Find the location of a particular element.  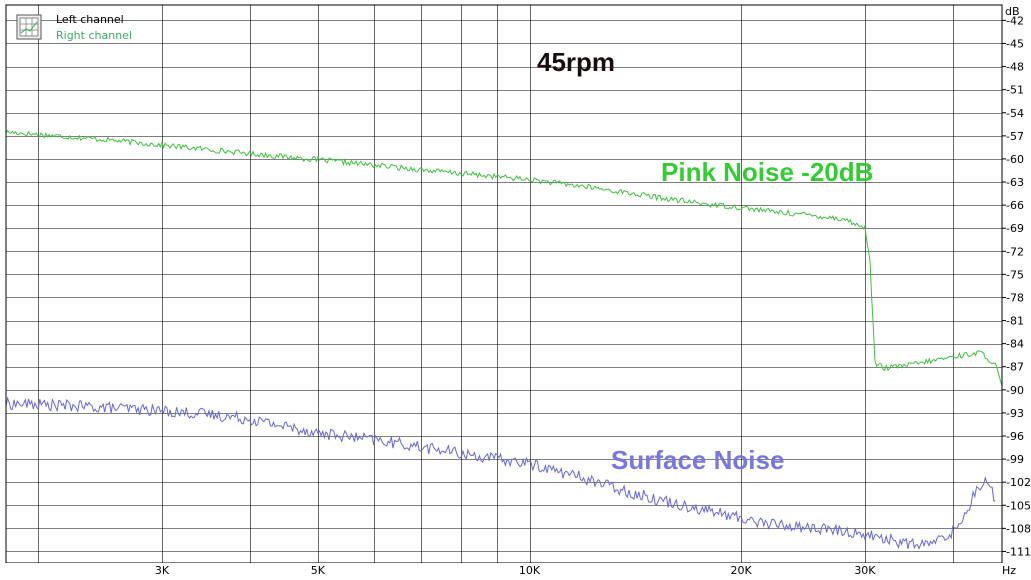

y-tick-label: -84 is located at coordinates (1015, 344).